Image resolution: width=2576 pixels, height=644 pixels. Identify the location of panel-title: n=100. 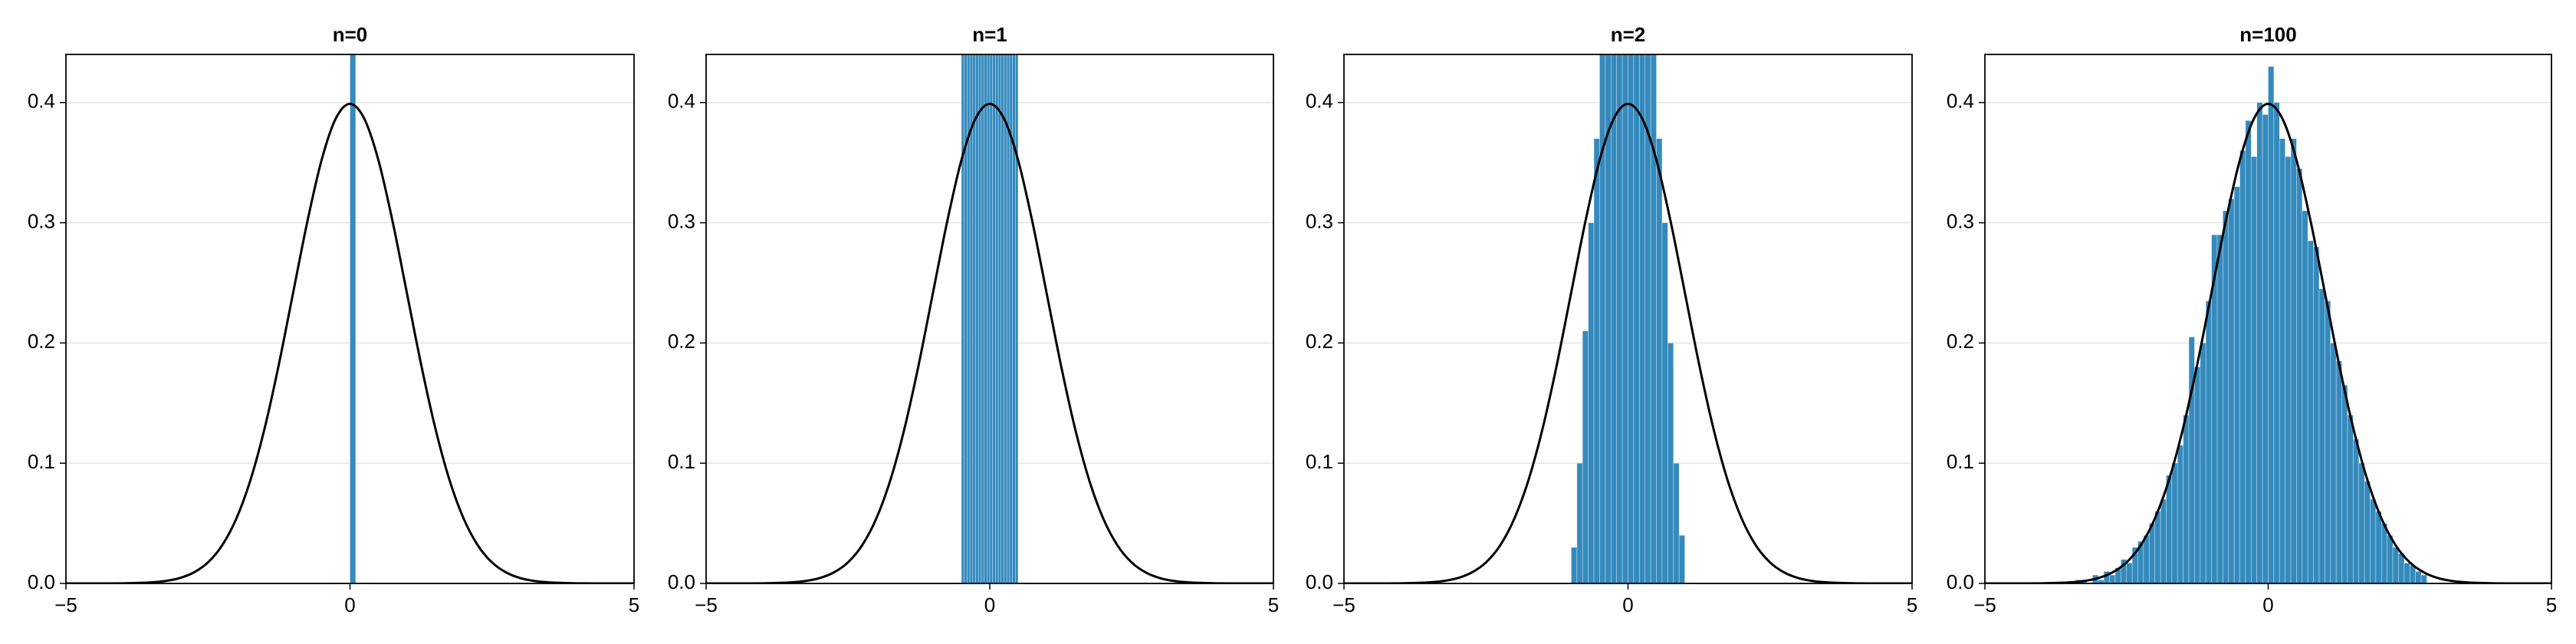
(2267, 34).